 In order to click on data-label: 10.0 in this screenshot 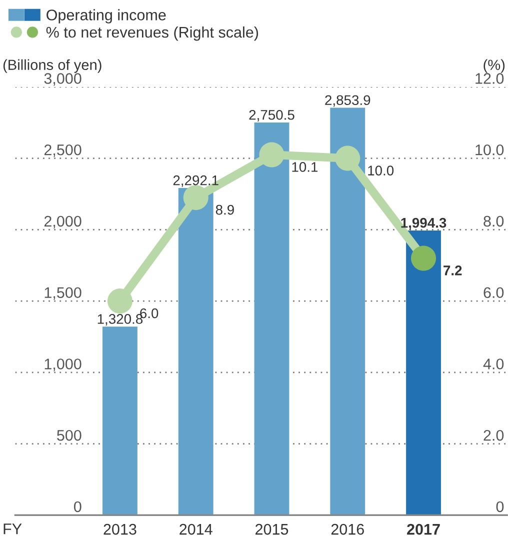, I will do `click(381, 171)`.